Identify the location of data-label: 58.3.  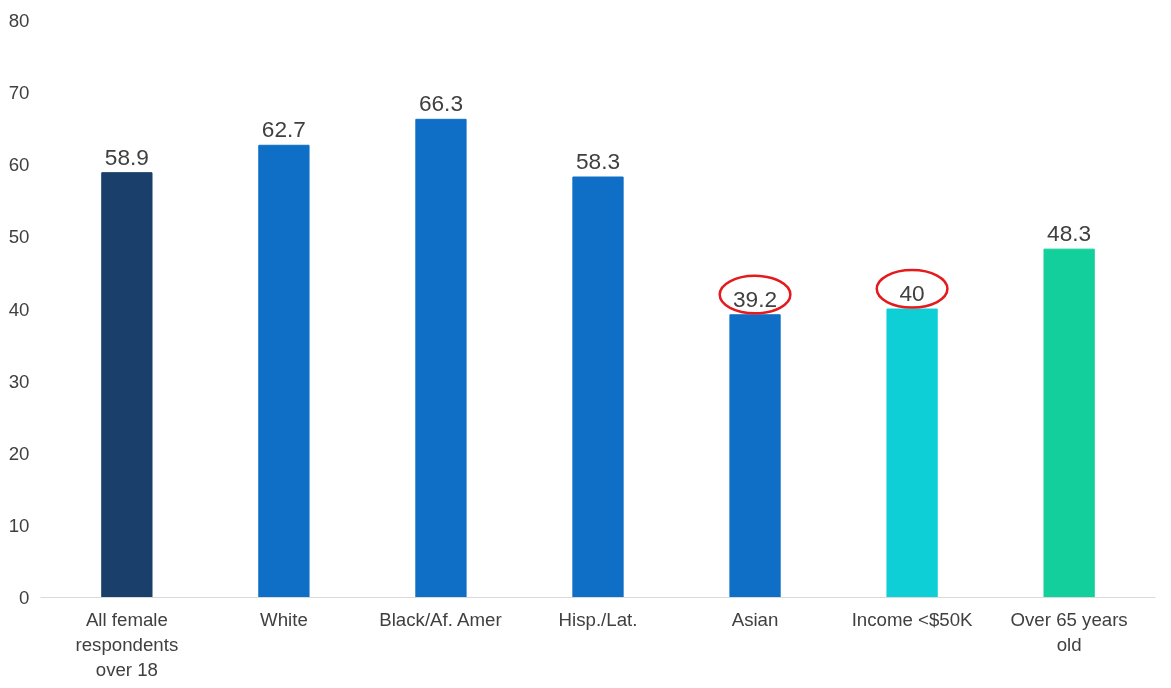
(598, 161).